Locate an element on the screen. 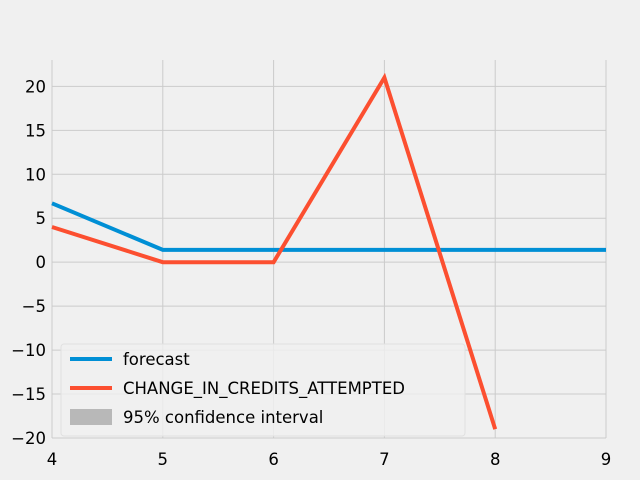 The width and height of the screenshot is (640, 480). x-tick-label: 5 is located at coordinates (163, 459).